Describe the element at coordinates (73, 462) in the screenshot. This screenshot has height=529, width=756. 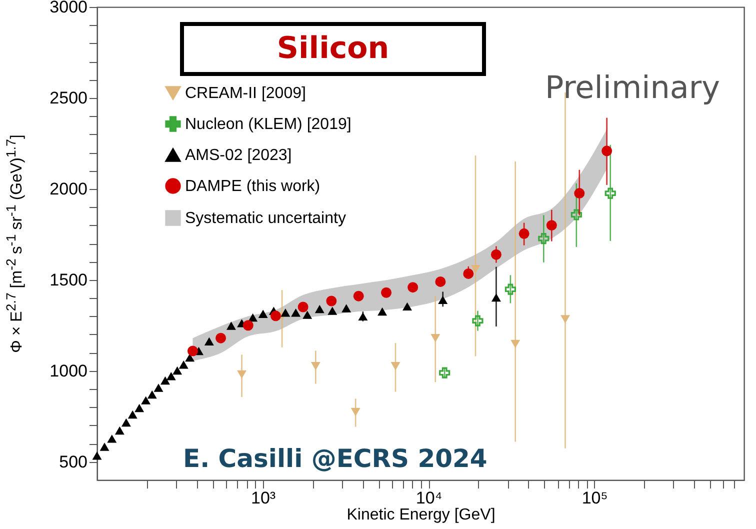
I see `y-tick-label: 500` at that location.